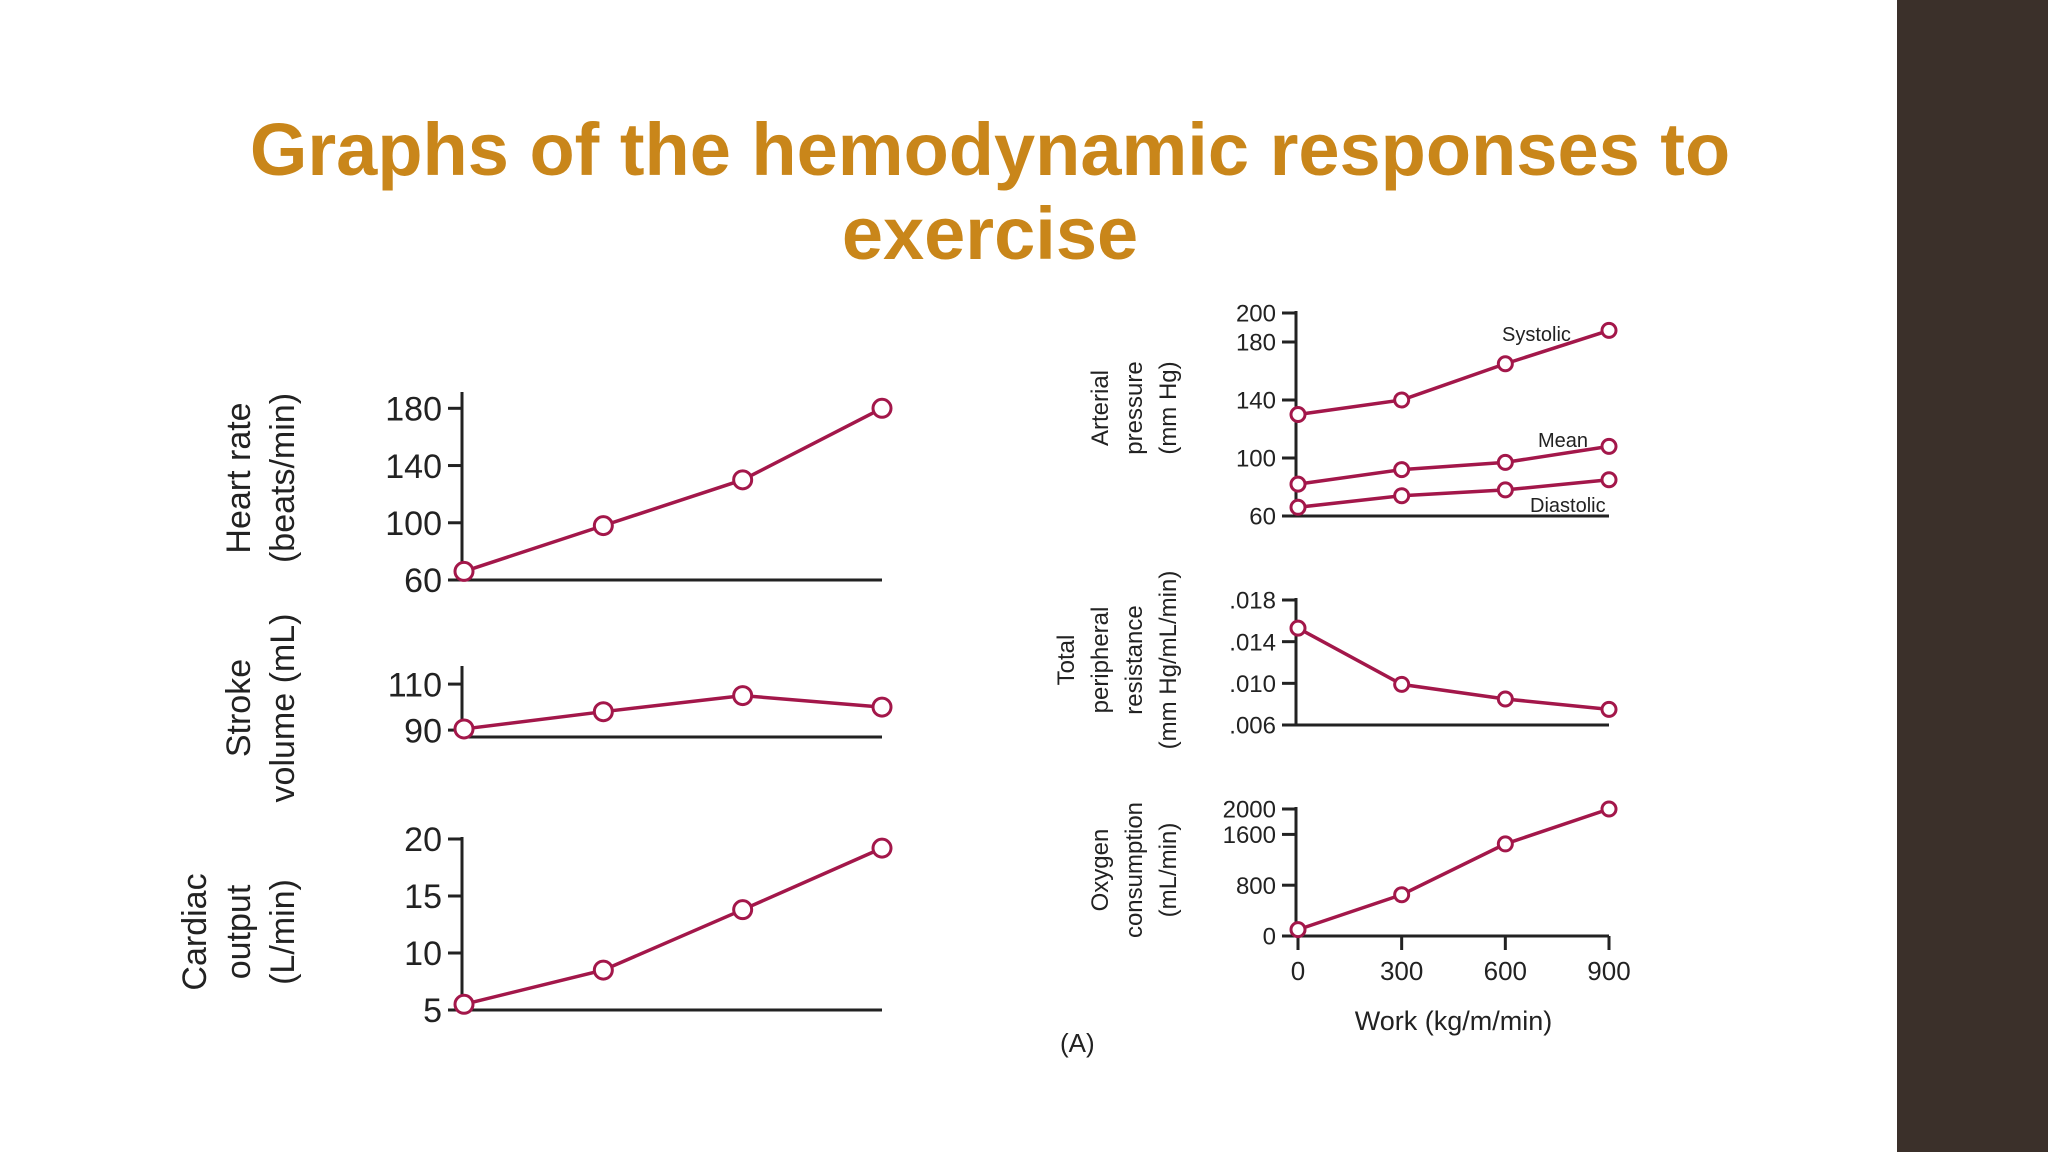 The width and height of the screenshot is (2048, 1152). I want to click on x-tick-label: 0, so click(1298, 971).